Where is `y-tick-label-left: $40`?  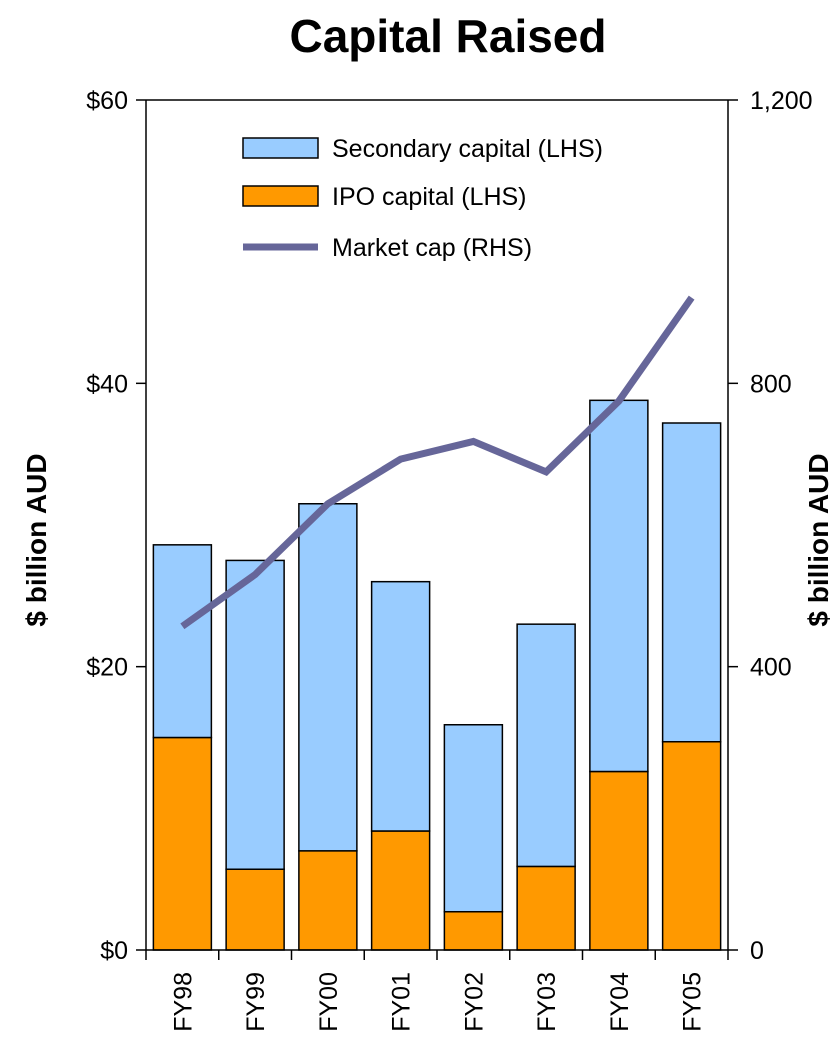
y-tick-label-left: $40 is located at coordinates (107, 384).